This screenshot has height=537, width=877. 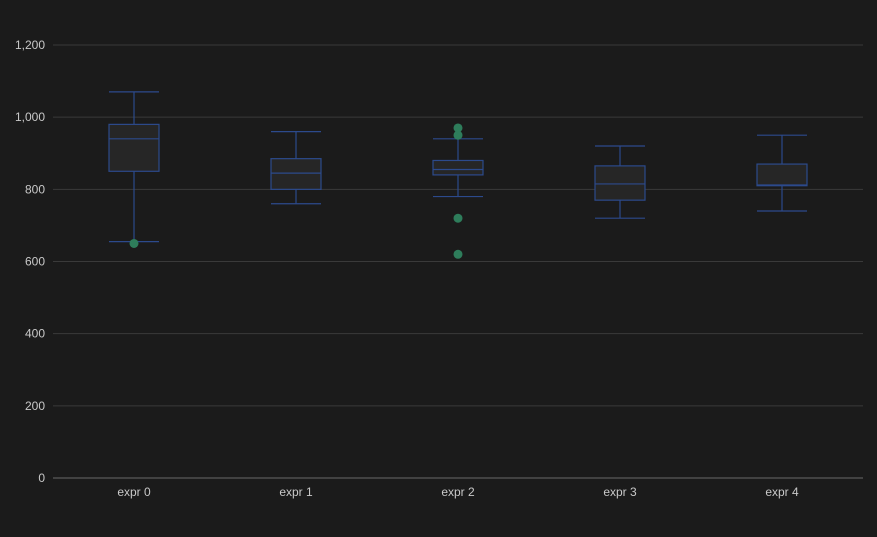 I want to click on y-tick-label: 400, so click(x=35, y=334).